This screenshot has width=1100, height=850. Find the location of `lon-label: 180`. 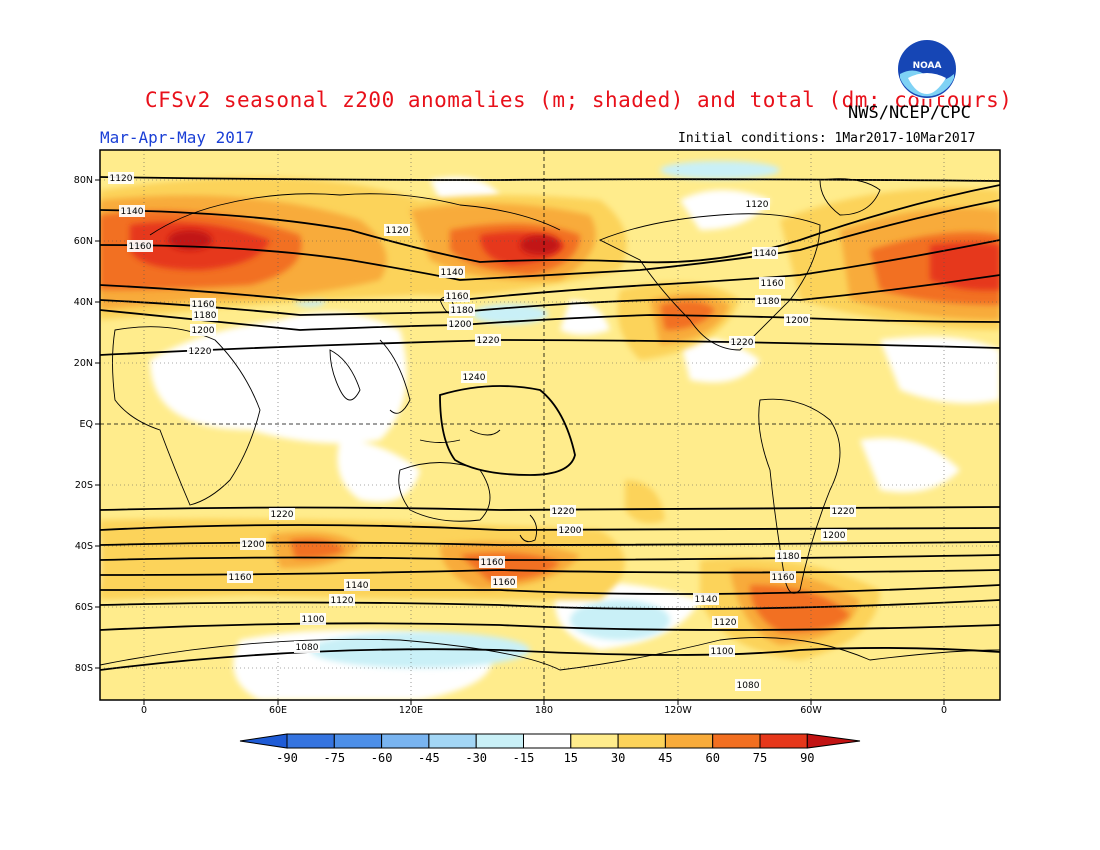

lon-label: 180 is located at coordinates (544, 710).